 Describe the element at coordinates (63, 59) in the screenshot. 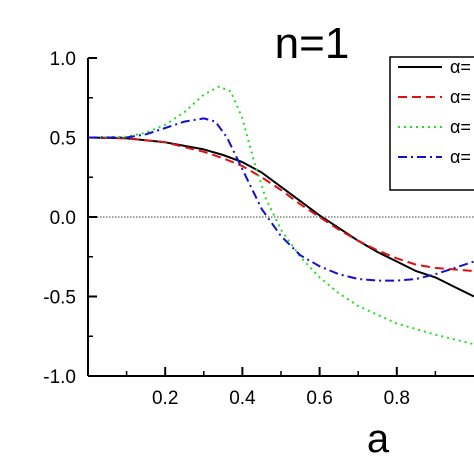

I see `y-tick-label: 1.0` at that location.